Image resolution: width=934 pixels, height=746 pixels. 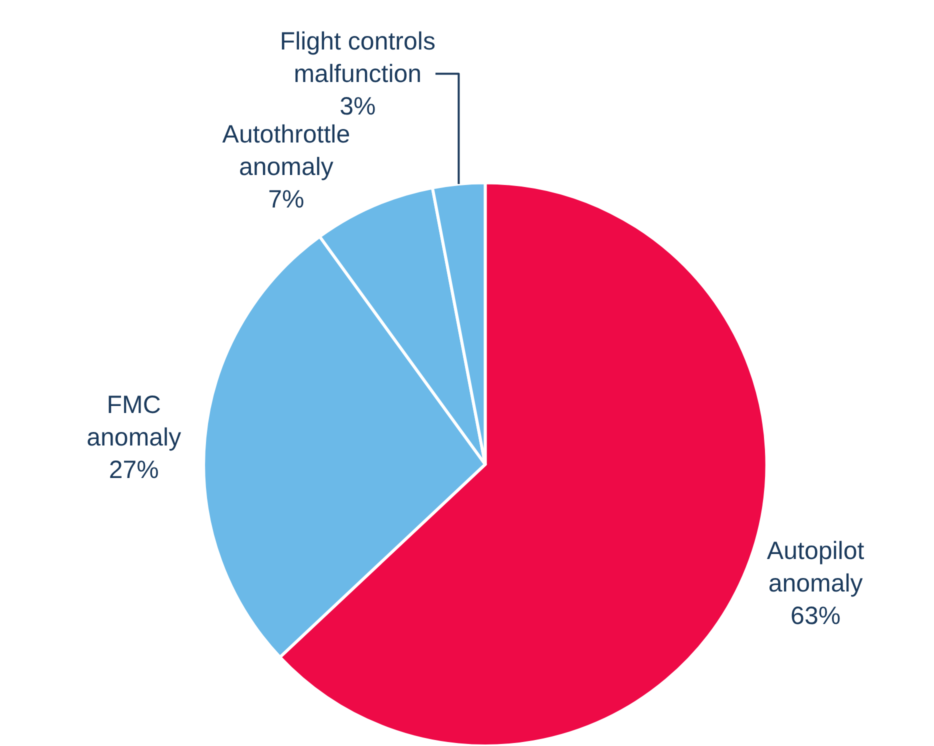 What do you see at coordinates (358, 57) in the screenshot?
I see `slice-label: Flight controls malfunction` at bounding box center [358, 57].